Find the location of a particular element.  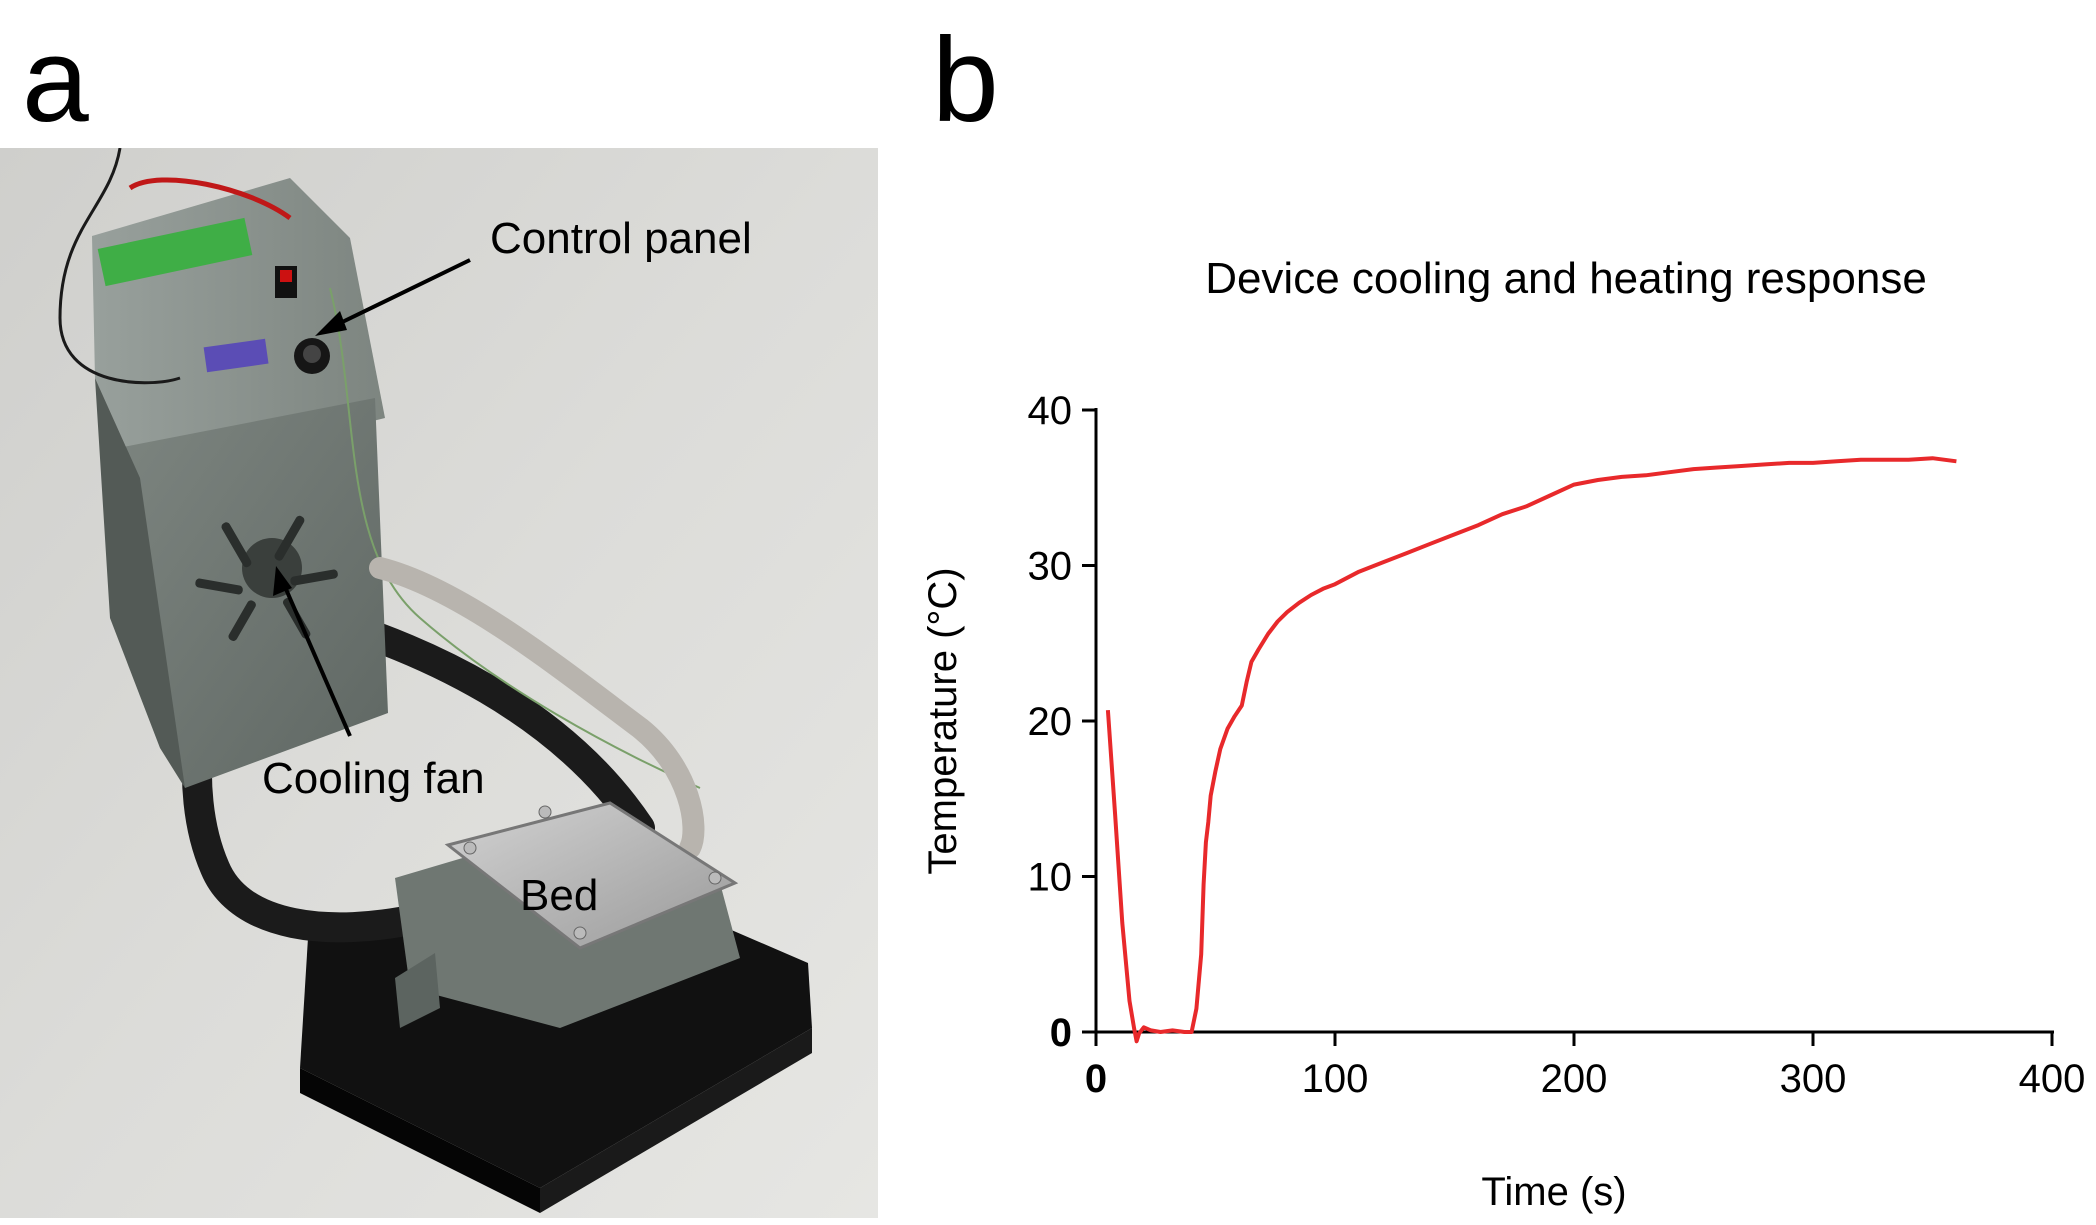

cable-sleeve is located at coordinates (537, 708).